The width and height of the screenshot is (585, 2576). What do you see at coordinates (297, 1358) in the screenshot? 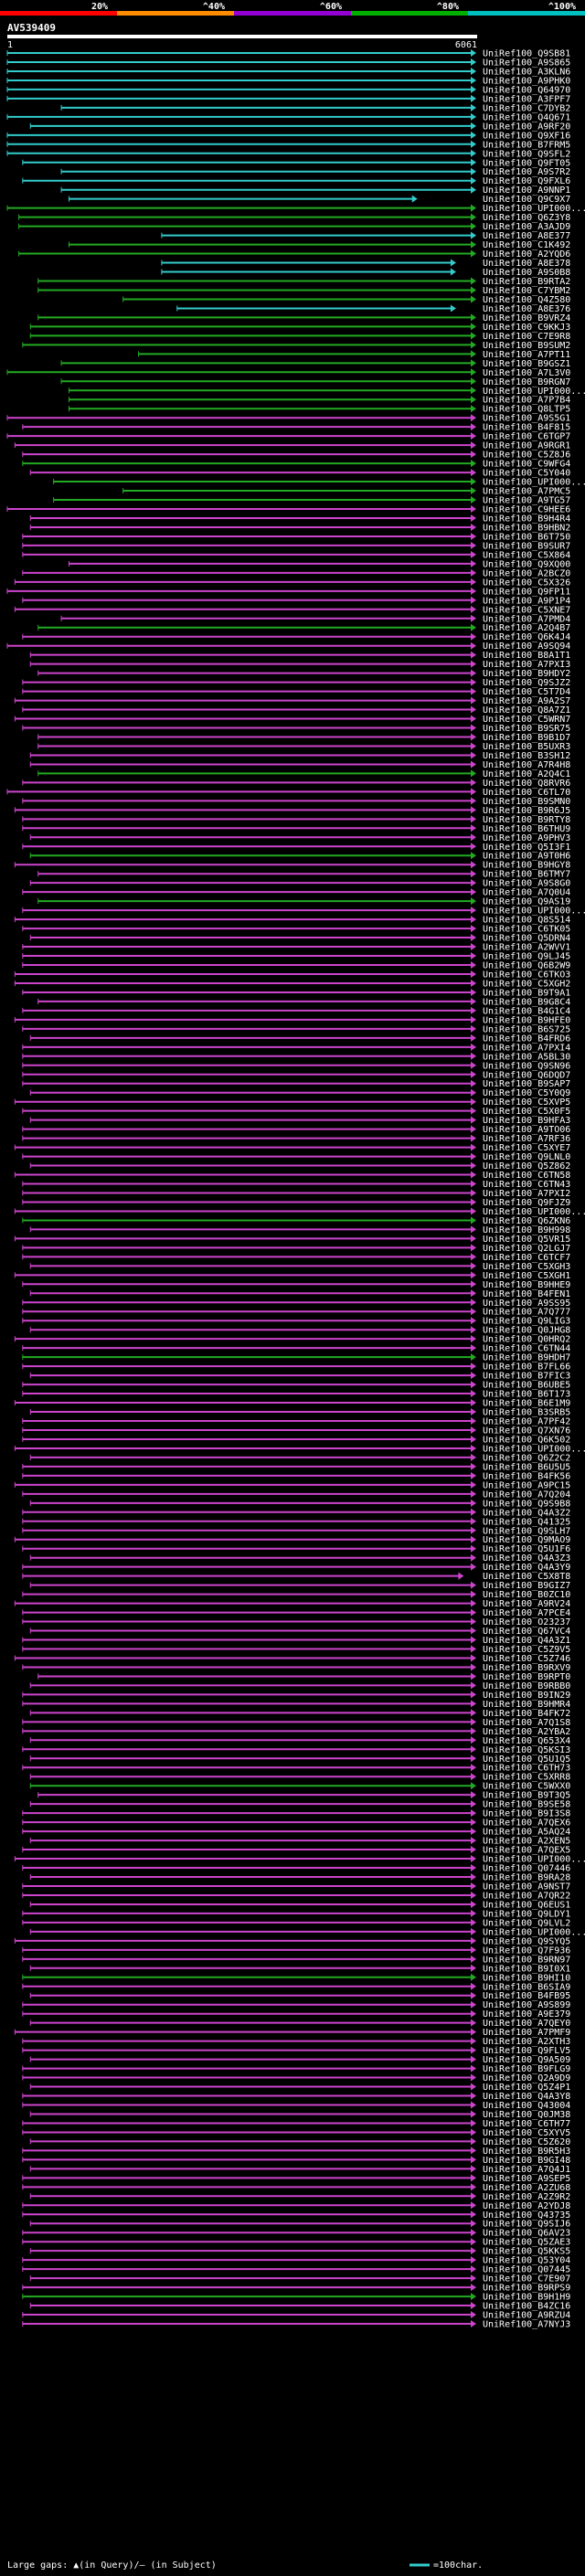
I see `hit-row: UniRef100_B9HDH7` at bounding box center [297, 1358].